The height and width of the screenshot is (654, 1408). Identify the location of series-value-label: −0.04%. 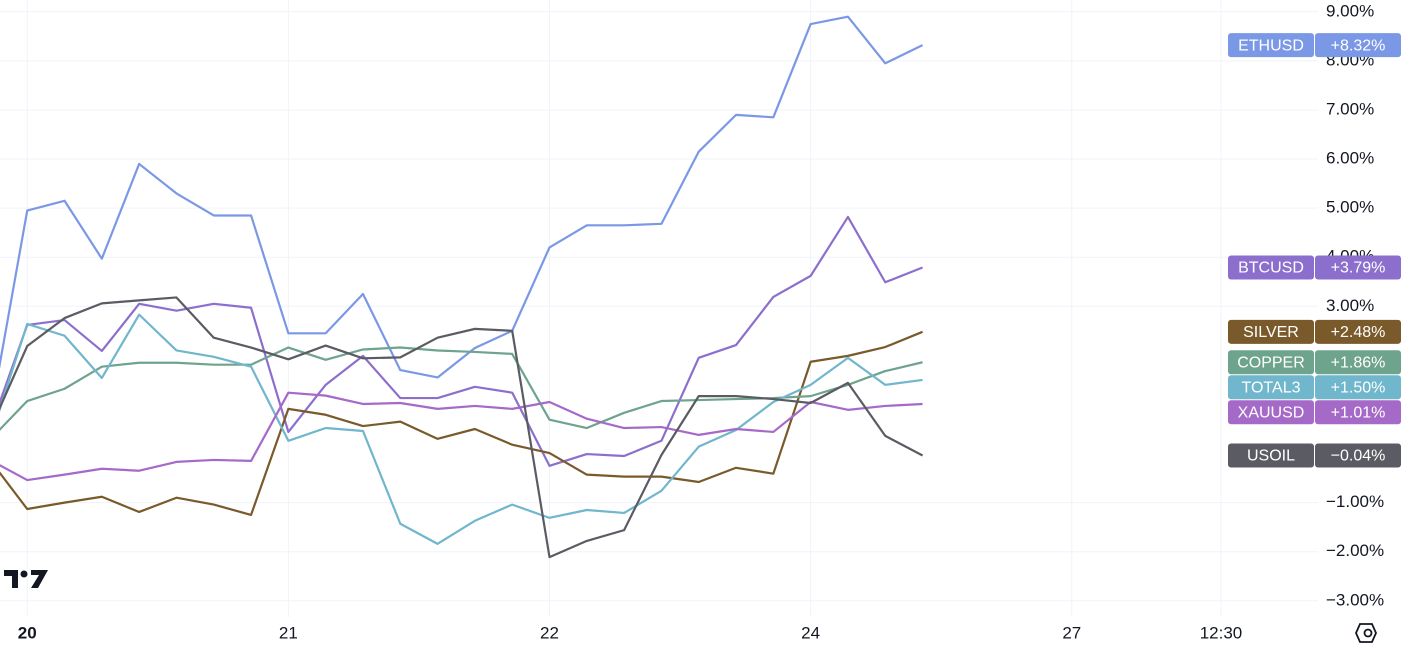
(1358, 456).